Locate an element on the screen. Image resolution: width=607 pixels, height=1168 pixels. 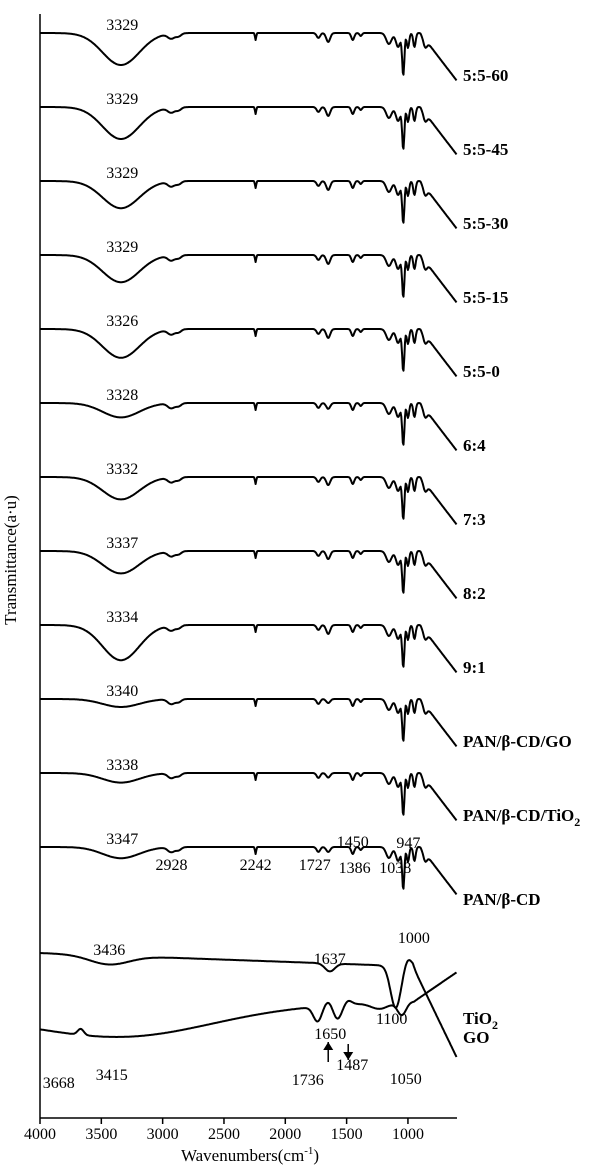
series-label-0: 5:5-60 is located at coordinates (485, 75).